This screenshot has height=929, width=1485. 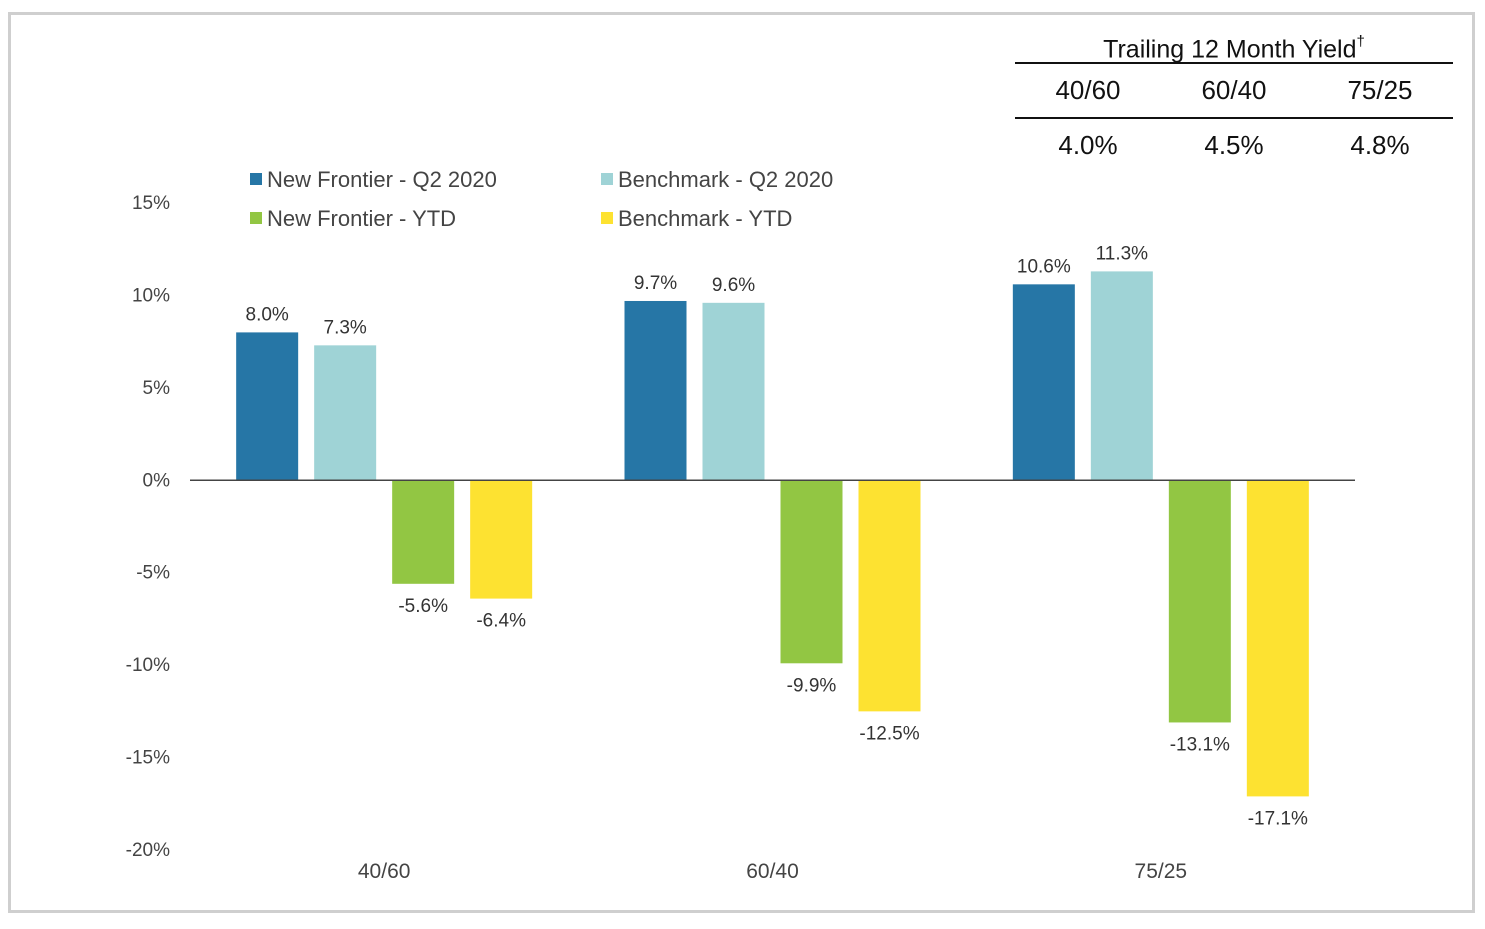 I want to click on y-tick-label: -10%, so click(x=148, y=665).